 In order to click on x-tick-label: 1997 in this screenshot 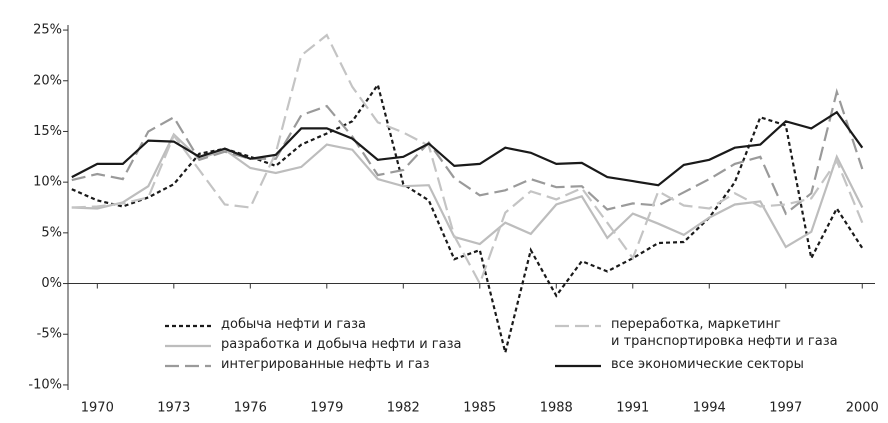, I will do `click(785, 408)`.